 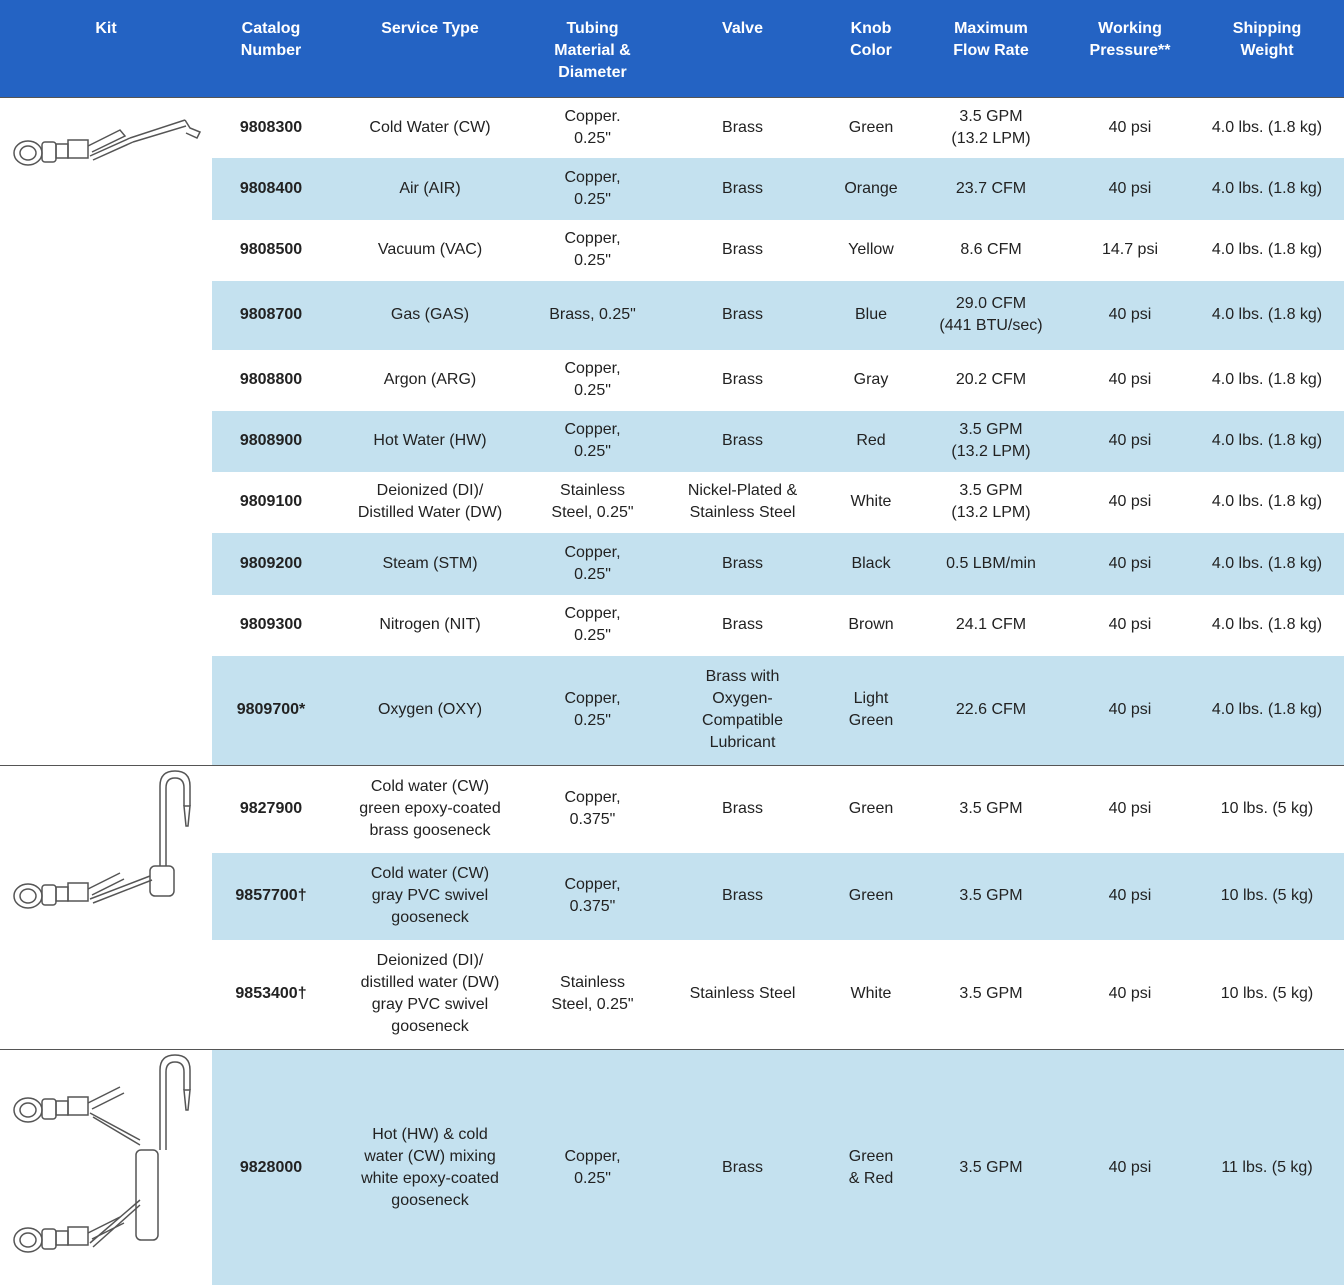 I want to click on catalog-number: 9809200, so click(x=271, y=564).